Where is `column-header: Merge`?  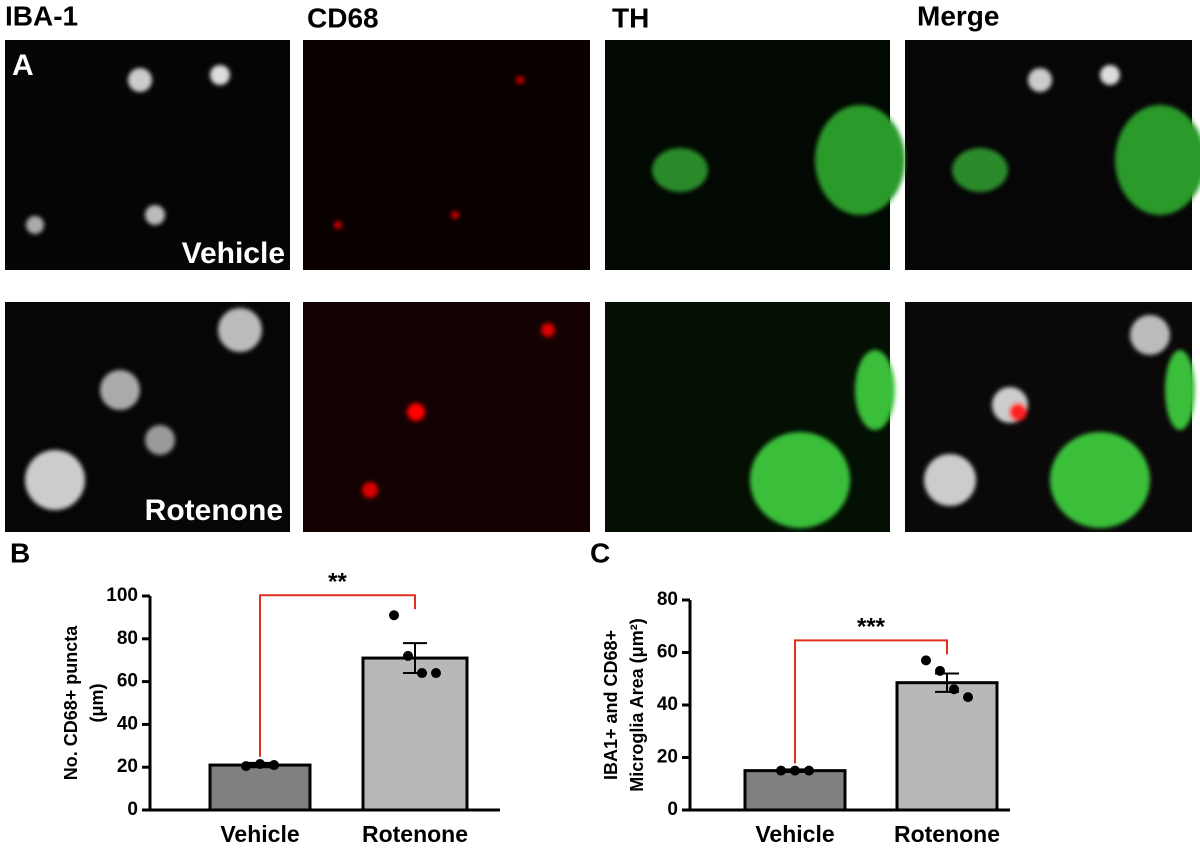 column-header: Merge is located at coordinates (958, 15).